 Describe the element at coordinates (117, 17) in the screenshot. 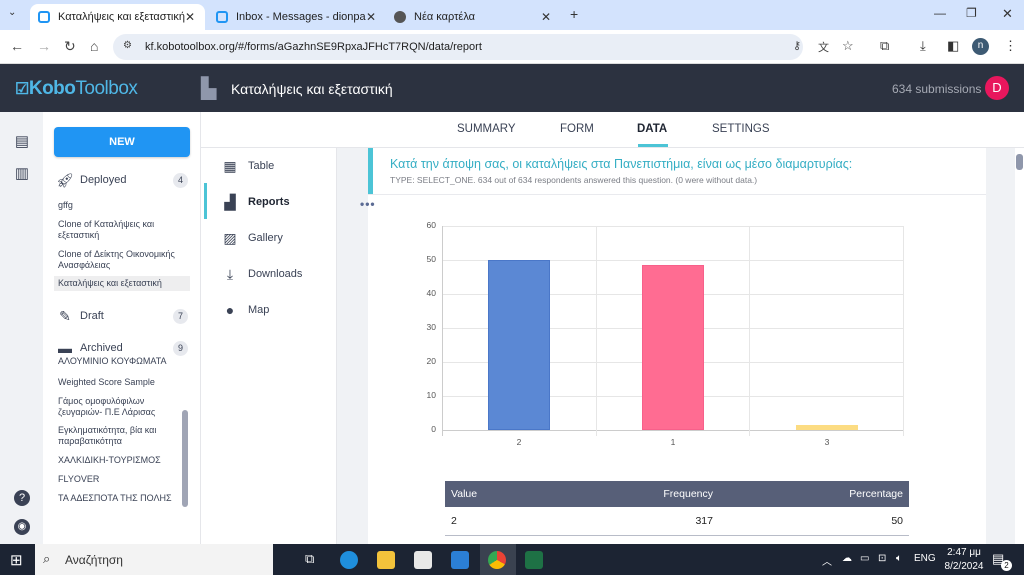

I see `browser-tab-active: Καταλήψεις και εξεταστική | Ko ✕` at that location.